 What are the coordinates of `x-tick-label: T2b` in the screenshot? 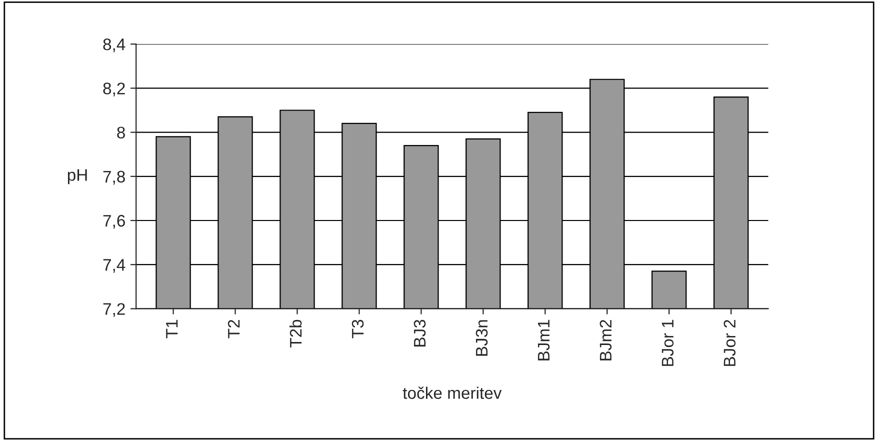 It's located at (295, 334).